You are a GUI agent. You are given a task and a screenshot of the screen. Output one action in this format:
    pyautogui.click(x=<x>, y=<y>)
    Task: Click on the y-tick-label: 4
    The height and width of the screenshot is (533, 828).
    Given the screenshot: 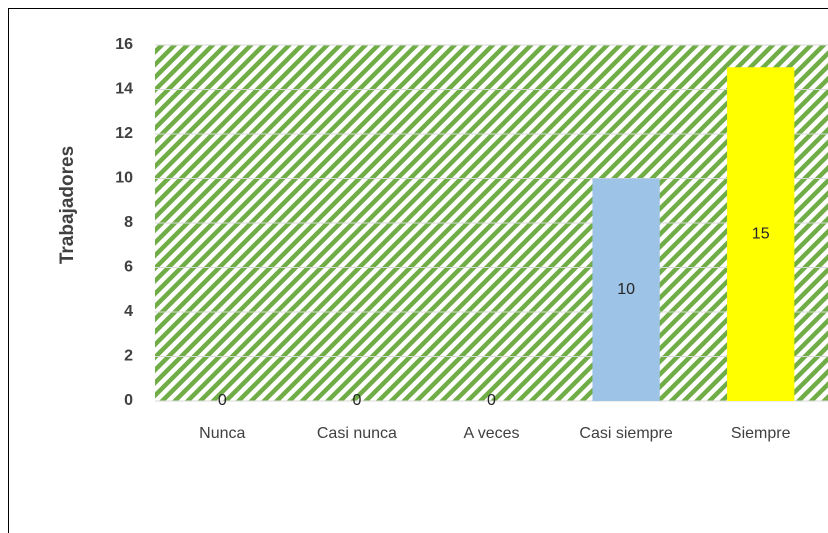 What is the action you would take?
    pyautogui.click(x=128, y=311)
    